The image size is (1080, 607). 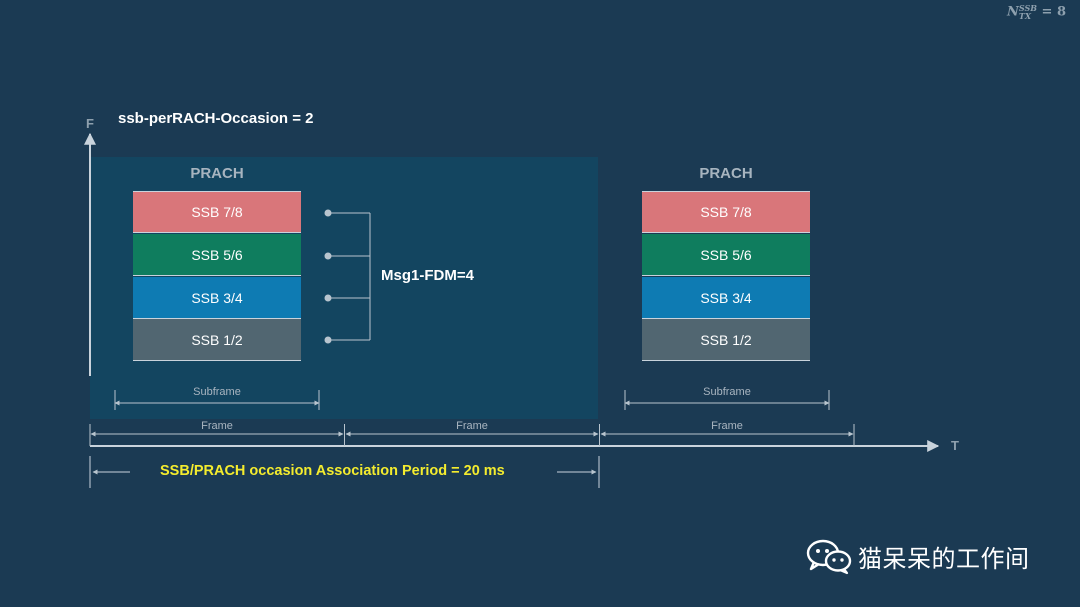 I want to click on frequency-axis-label: F, so click(x=90, y=123).